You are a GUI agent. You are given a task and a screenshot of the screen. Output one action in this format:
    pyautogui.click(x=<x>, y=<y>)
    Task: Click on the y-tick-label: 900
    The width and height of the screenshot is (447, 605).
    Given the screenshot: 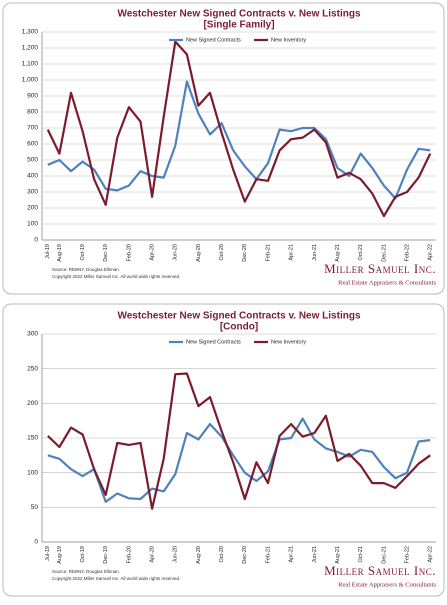 What is the action you would take?
    pyautogui.click(x=32, y=96)
    